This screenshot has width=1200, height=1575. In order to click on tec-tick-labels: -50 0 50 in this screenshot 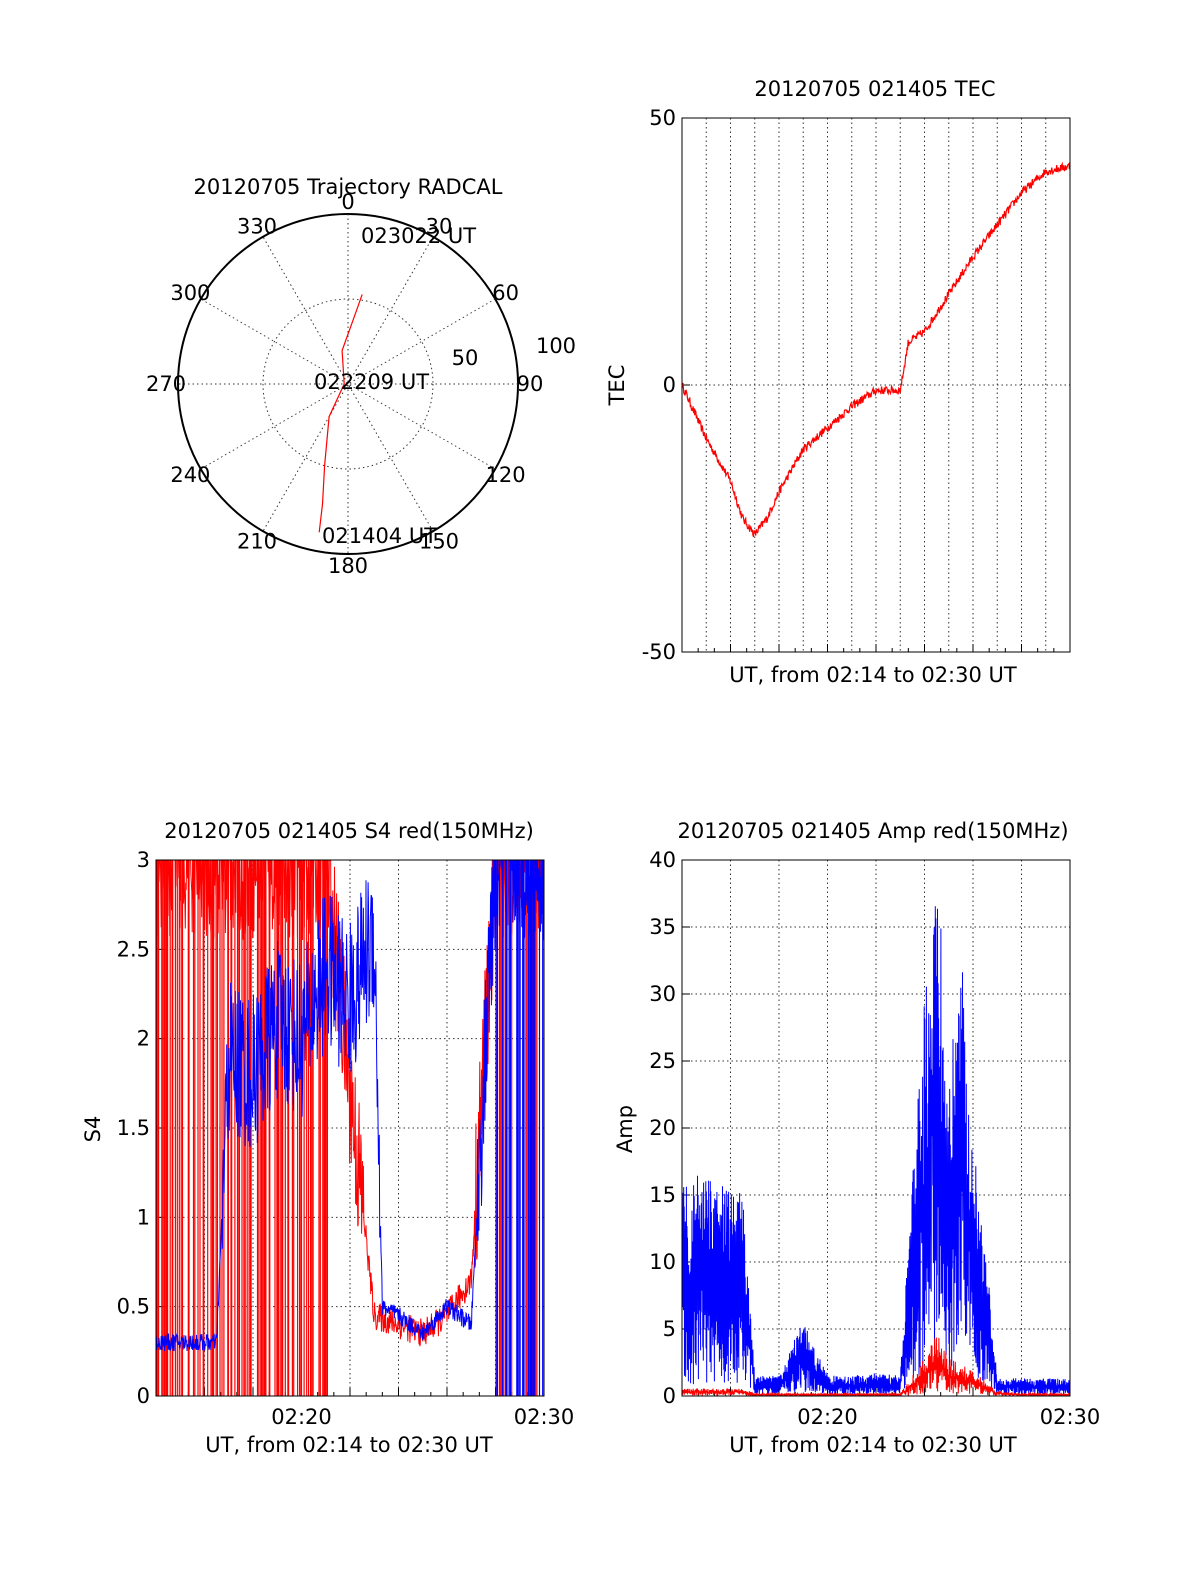, I will do `click(856, 385)`.